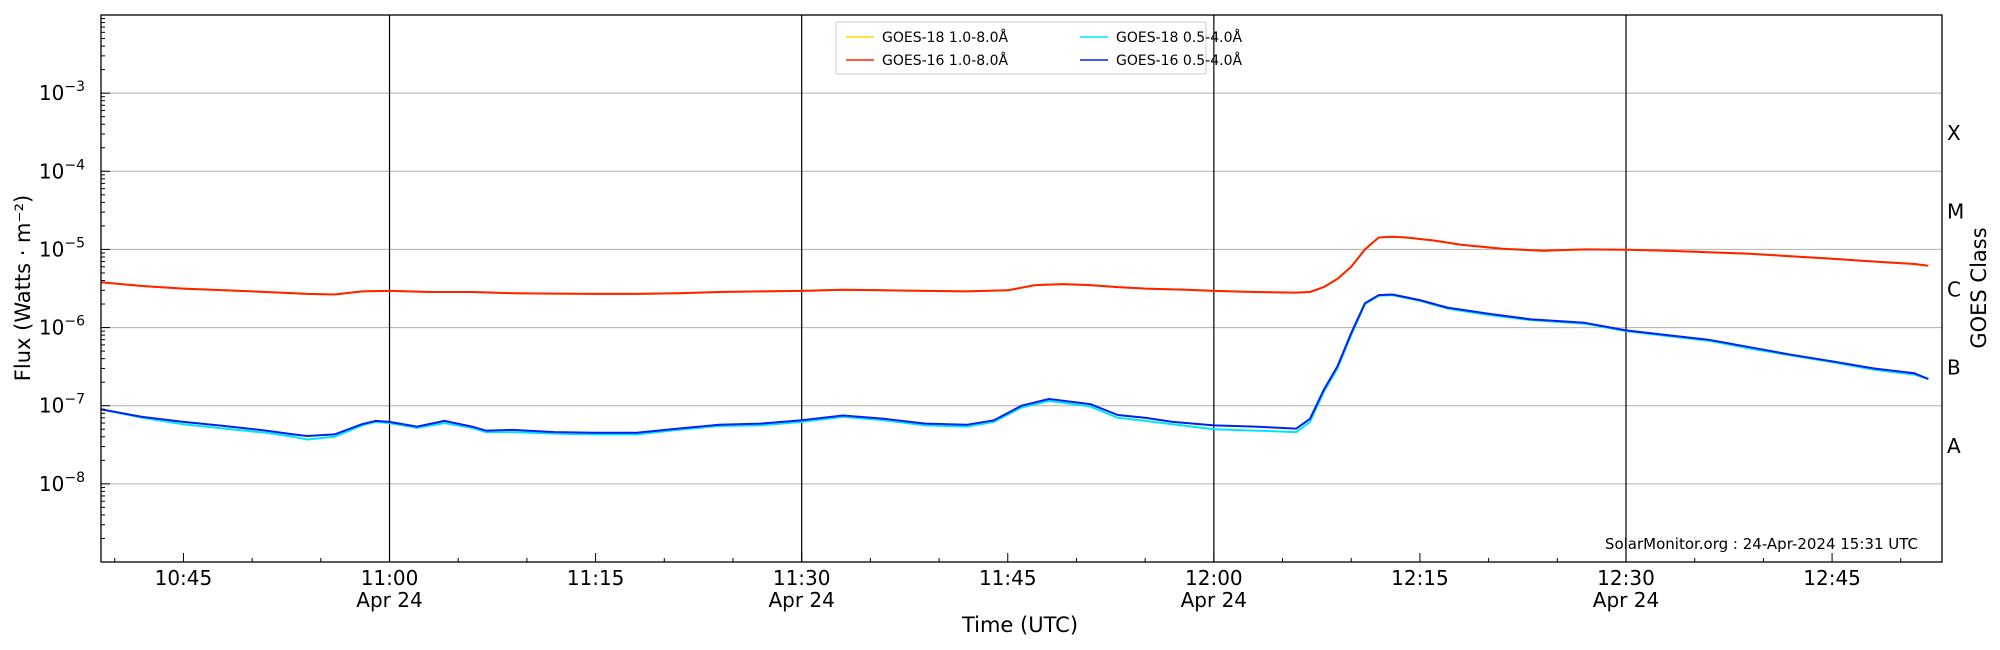 Image resolution: width=2000 pixels, height=650 pixels. What do you see at coordinates (1954, 133) in the screenshot?
I see `goes-class-label: X` at bounding box center [1954, 133].